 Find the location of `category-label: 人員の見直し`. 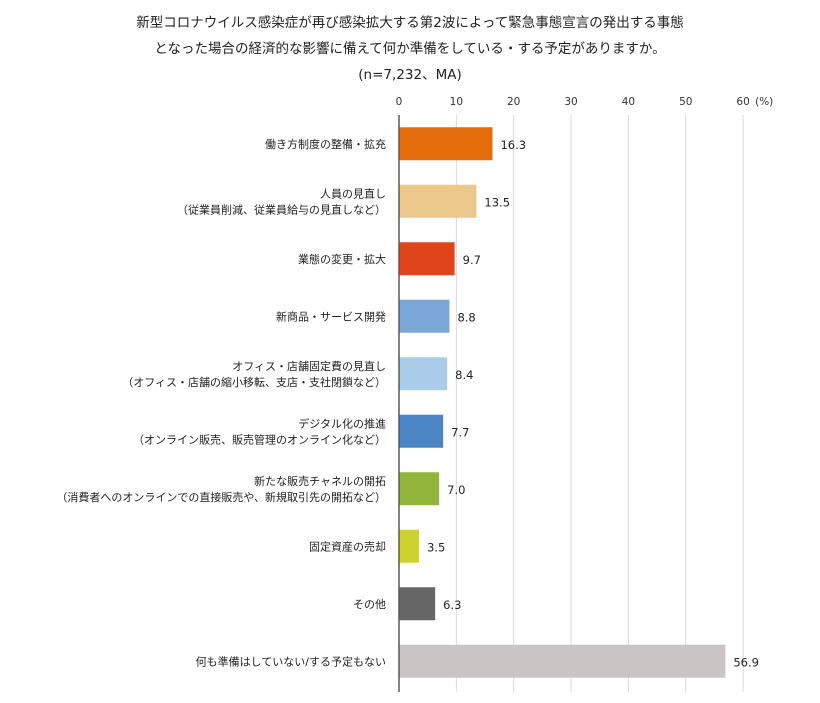

category-label: 人員の見直し is located at coordinates (353, 193).